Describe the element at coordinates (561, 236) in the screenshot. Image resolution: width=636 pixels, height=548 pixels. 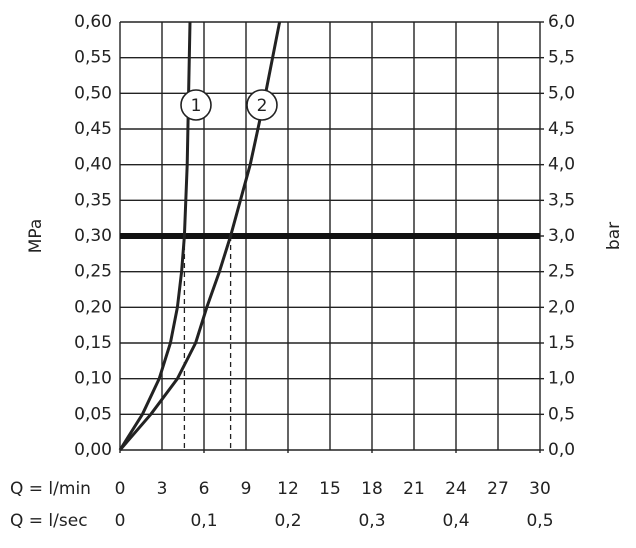
I see `y2-tick-label: 3,0` at that location.